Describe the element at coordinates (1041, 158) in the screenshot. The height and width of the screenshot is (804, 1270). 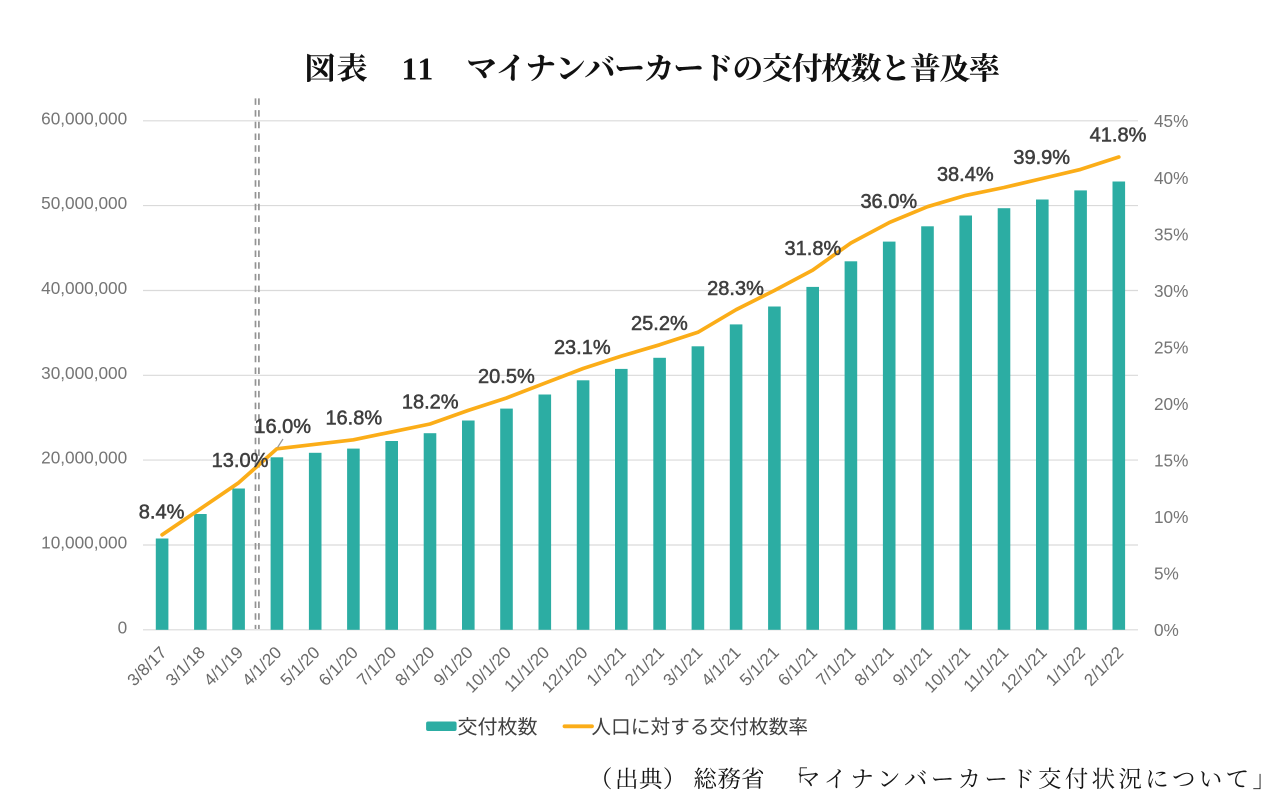
I see `svg-text: 39.9%` at that location.